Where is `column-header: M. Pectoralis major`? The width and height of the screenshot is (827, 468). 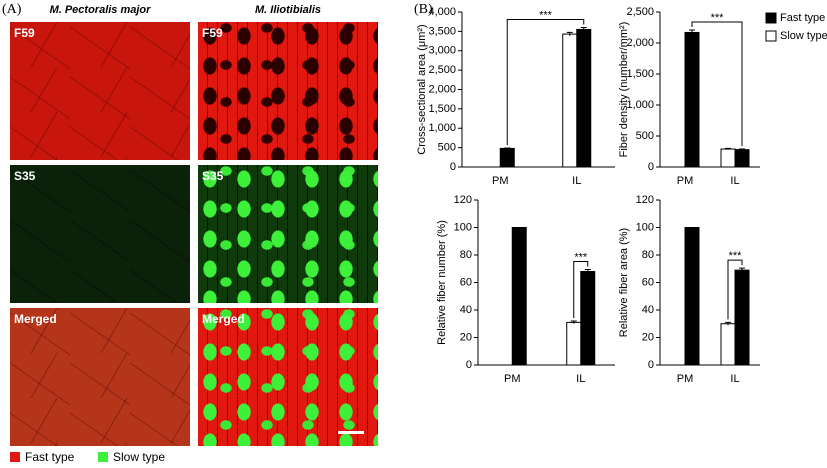 column-header: M. Pectoralis major is located at coordinates (100, 10).